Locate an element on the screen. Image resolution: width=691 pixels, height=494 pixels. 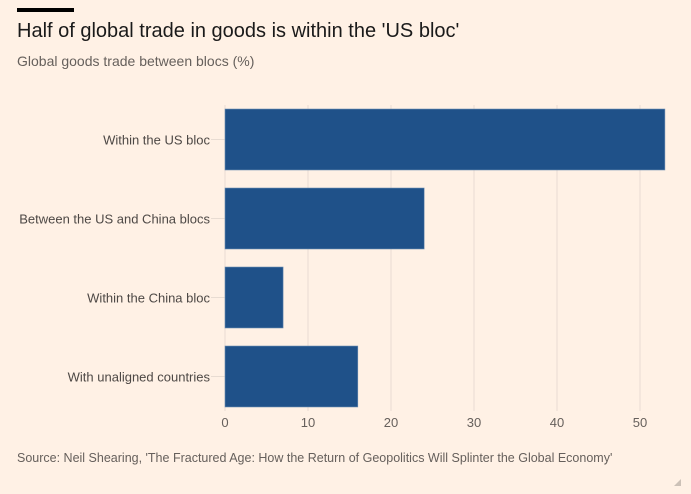
x-tick-label: 20 is located at coordinates (391, 422).